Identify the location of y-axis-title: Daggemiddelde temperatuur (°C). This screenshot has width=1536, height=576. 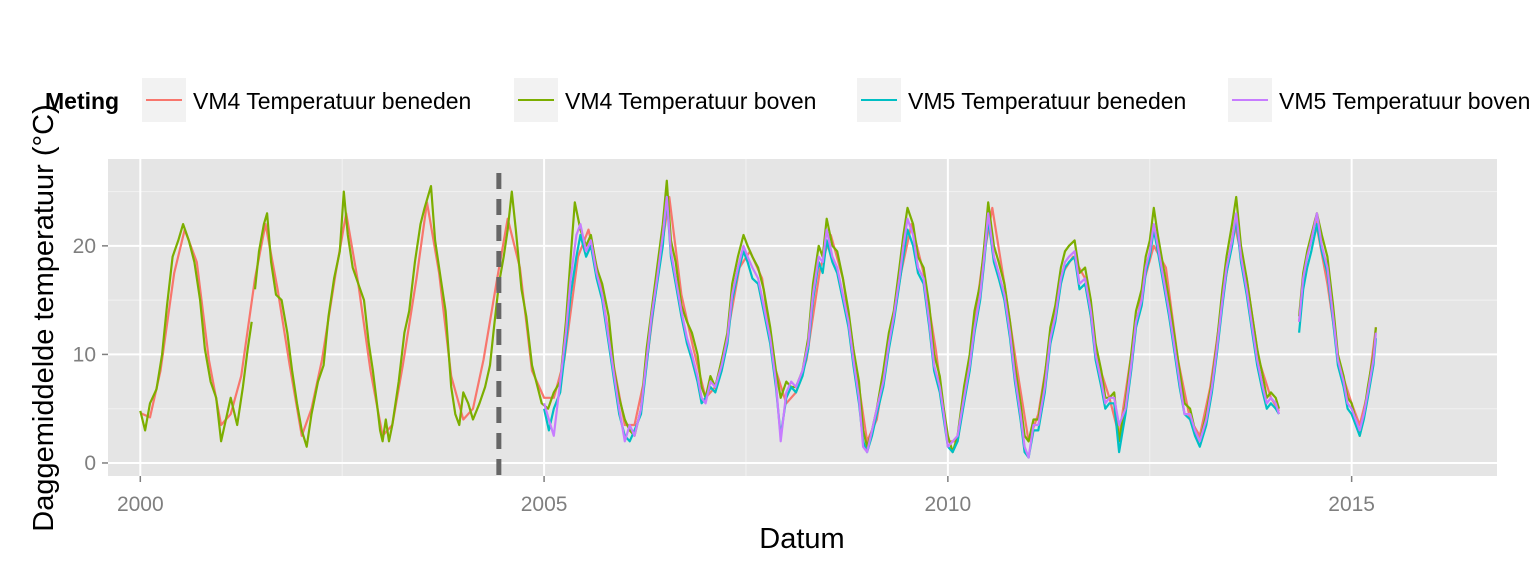
(44, 317).